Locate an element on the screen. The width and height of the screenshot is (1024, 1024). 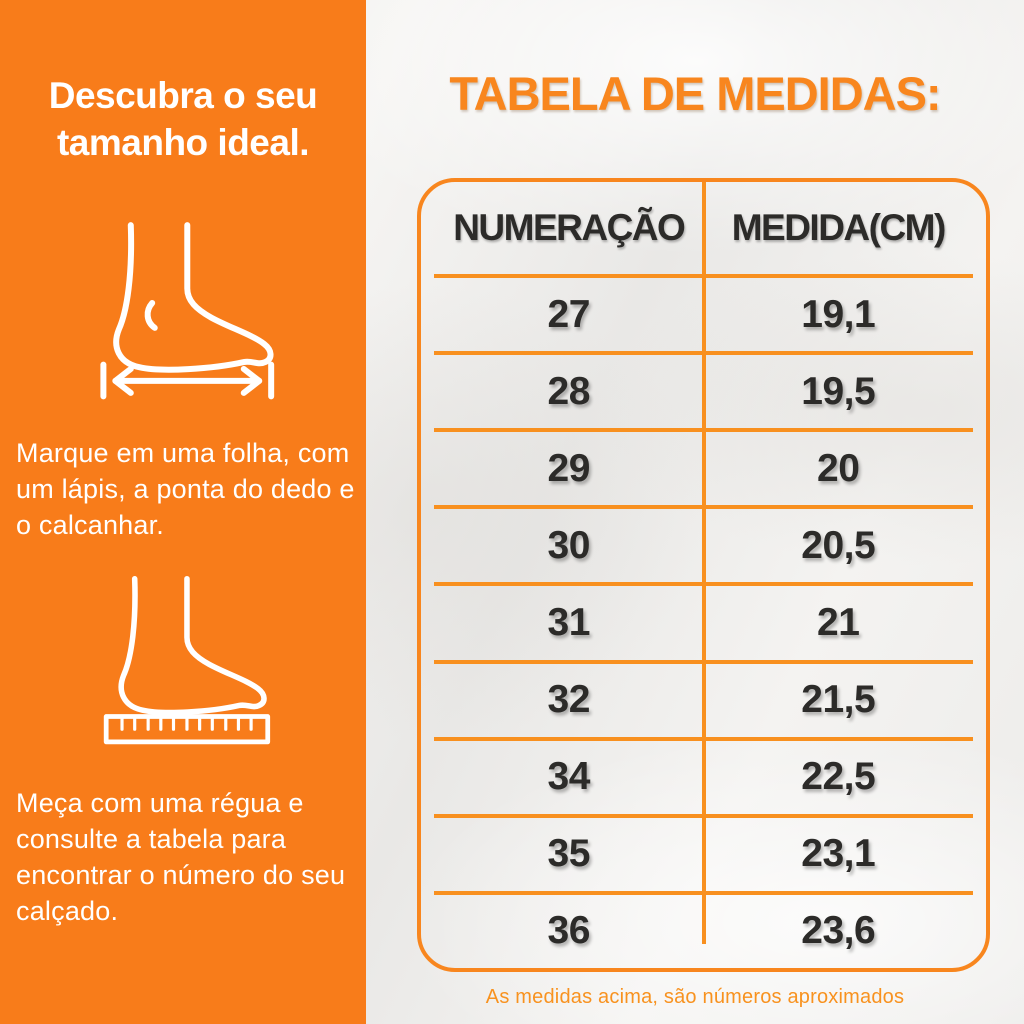
cell-medida: 22,5 is located at coordinates (838, 777).